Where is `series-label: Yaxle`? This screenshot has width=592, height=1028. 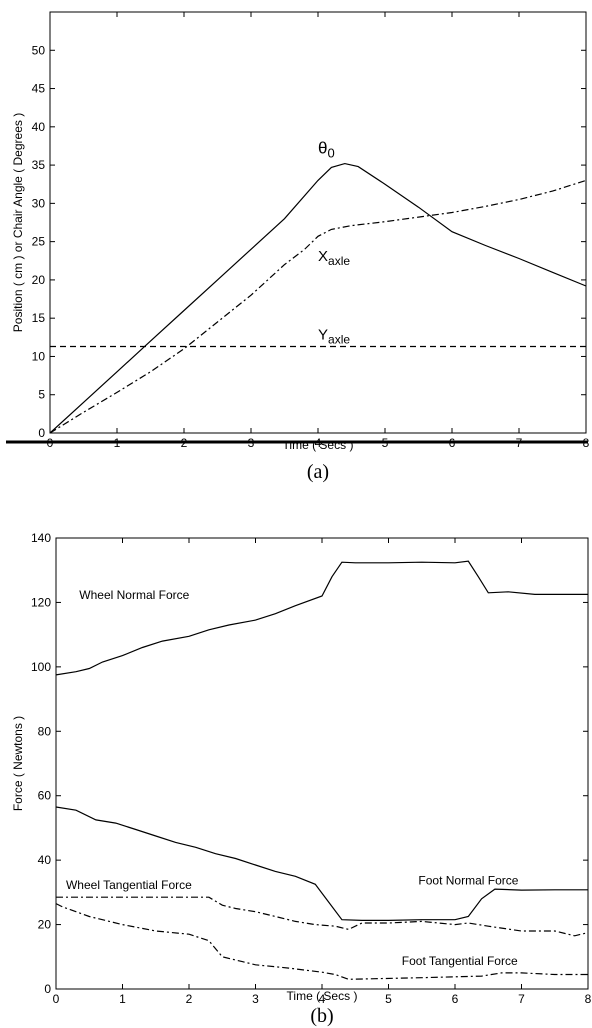 series-label: Yaxle is located at coordinates (334, 337).